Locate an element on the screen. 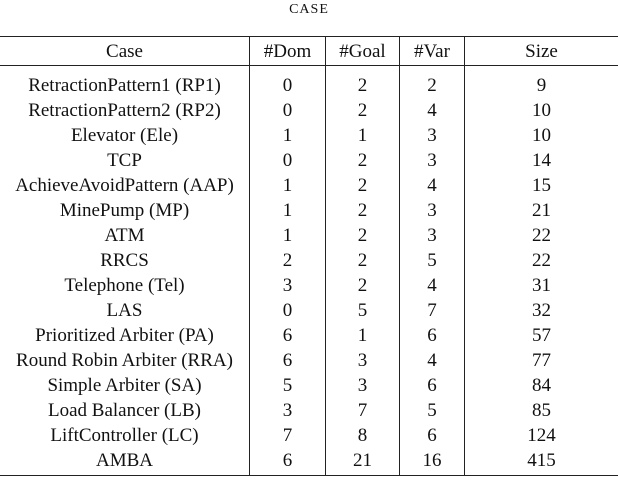 Image resolution: width=618 pixels, height=484 pixels. cell-case: Load Balancer (LB) is located at coordinates (124, 410).